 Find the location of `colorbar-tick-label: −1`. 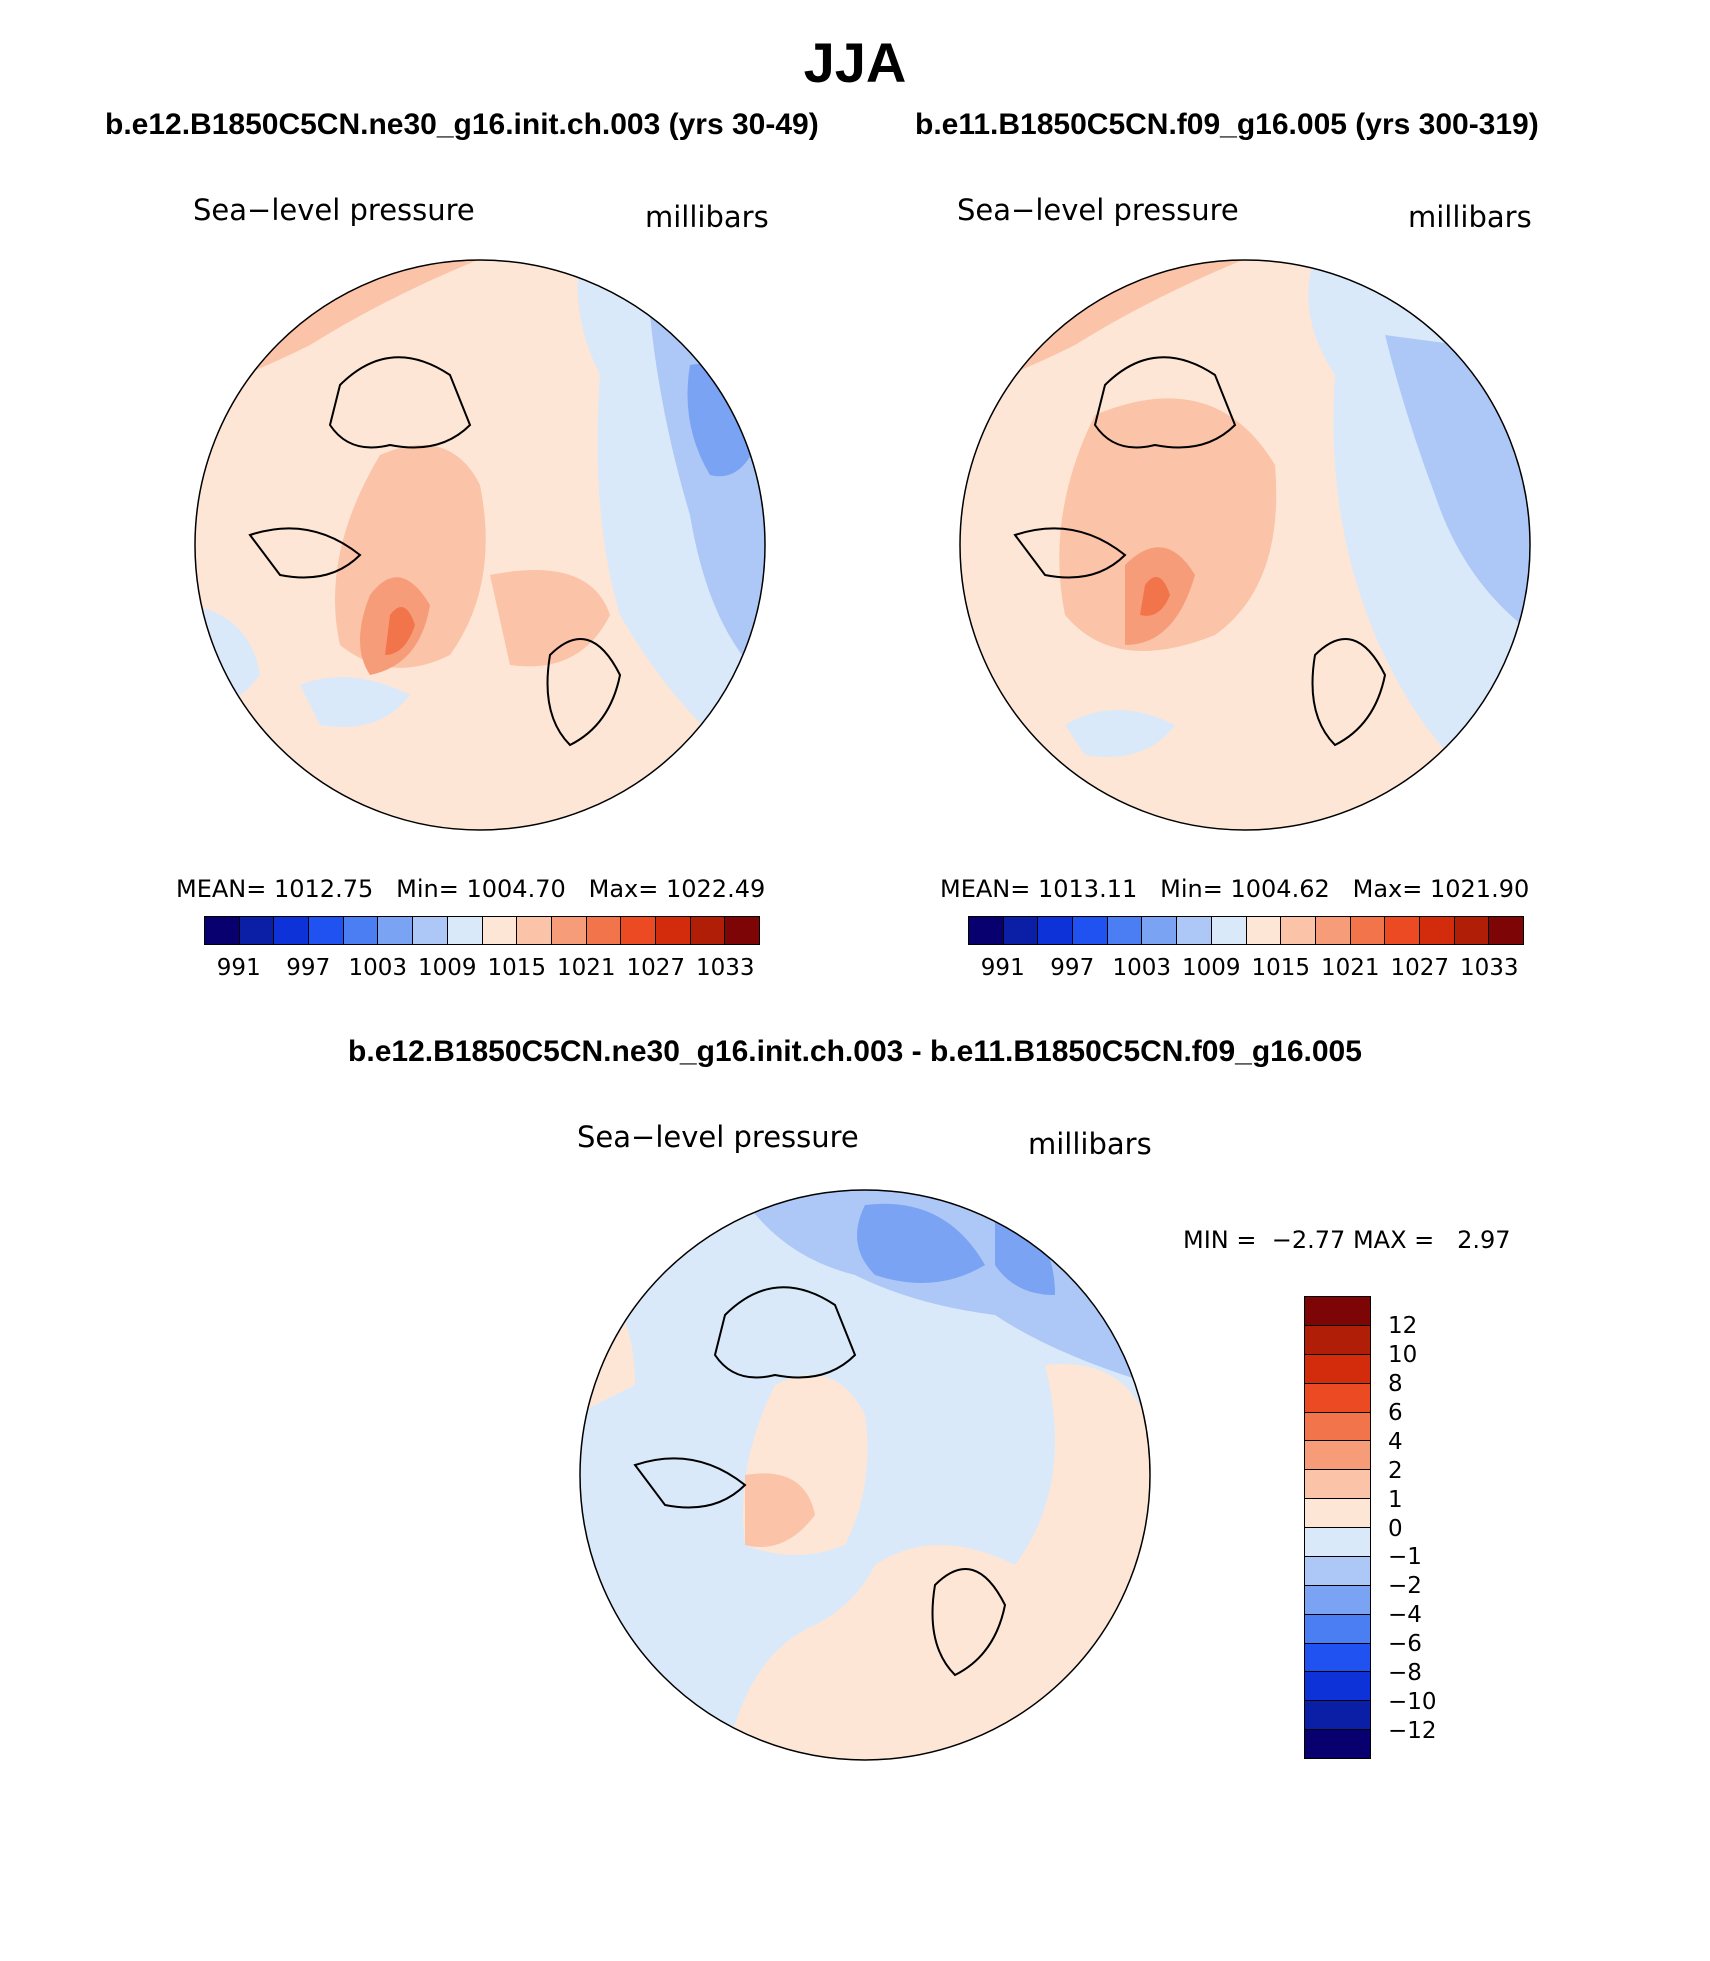

colorbar-tick-label: −1 is located at coordinates (1405, 1557).